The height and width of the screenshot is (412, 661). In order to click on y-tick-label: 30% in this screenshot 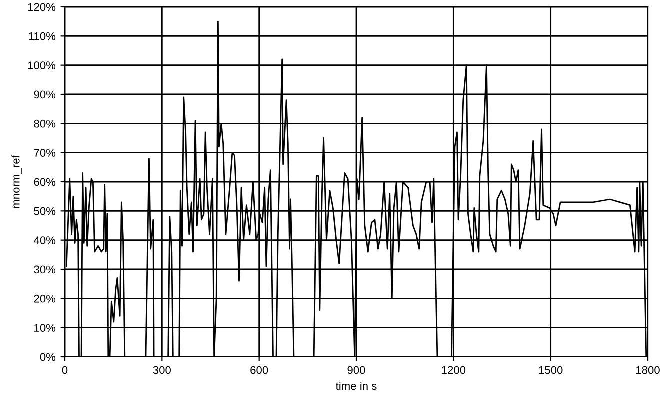, I will do `click(45, 270)`.